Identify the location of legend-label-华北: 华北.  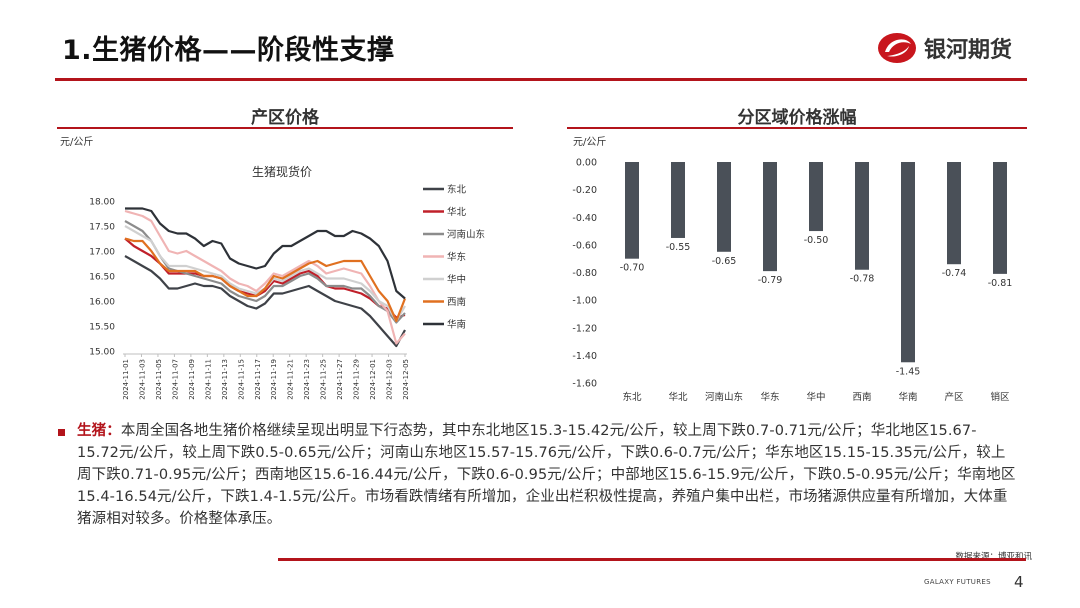
(457, 212).